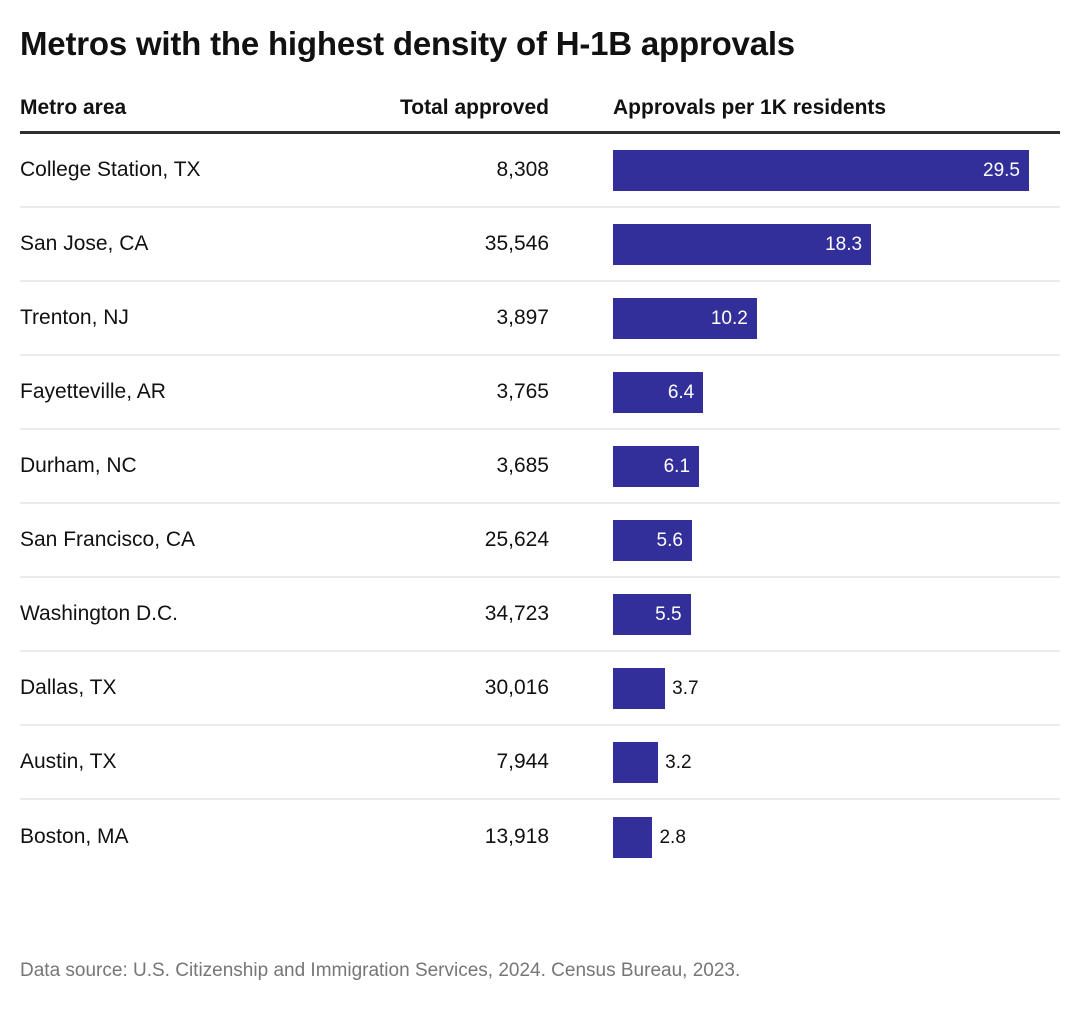  What do you see at coordinates (804, 837) in the screenshot?
I see `cell-approvals-per-1k: 2.8` at bounding box center [804, 837].